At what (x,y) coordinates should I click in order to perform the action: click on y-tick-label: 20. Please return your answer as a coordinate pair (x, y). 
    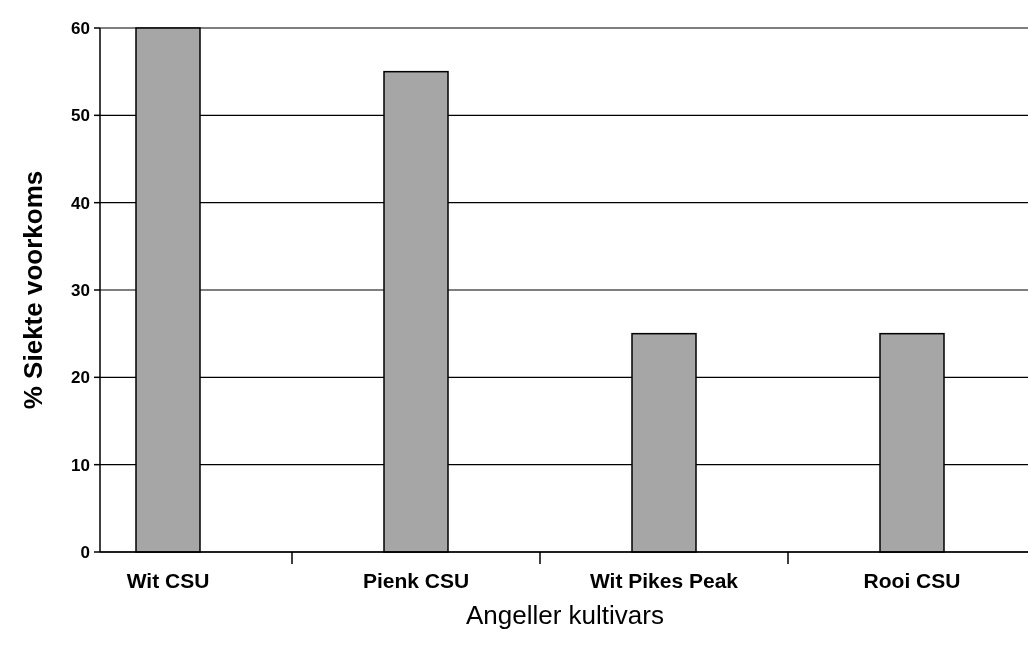
    Looking at the image, I should click on (80, 378).